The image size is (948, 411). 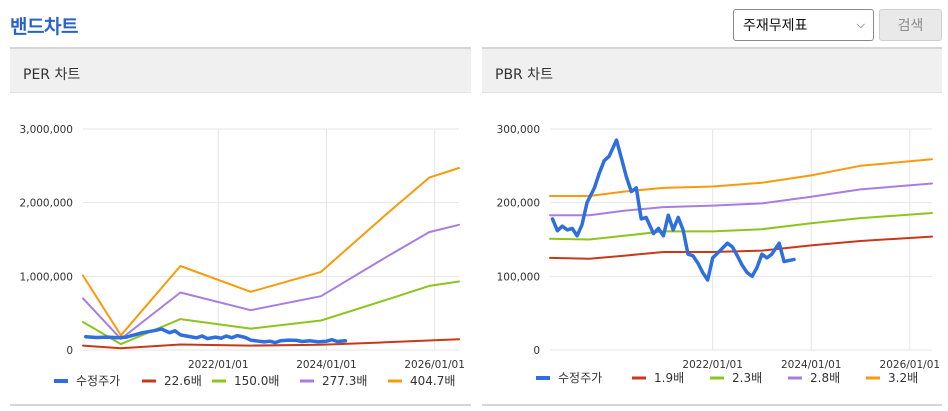 I want to click on chevron-down-icon: ⌵, so click(x=860, y=24).